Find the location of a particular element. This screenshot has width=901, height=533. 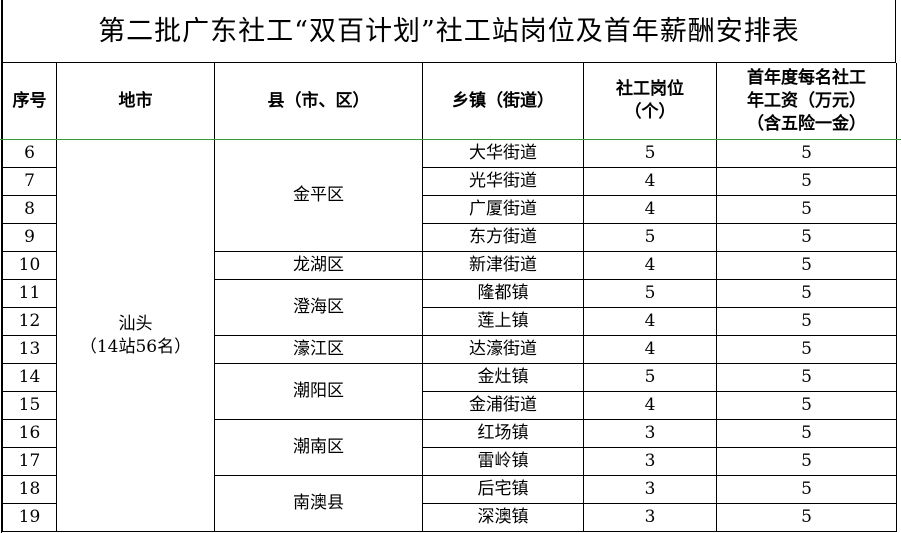

row-number: 17 is located at coordinates (29, 462).